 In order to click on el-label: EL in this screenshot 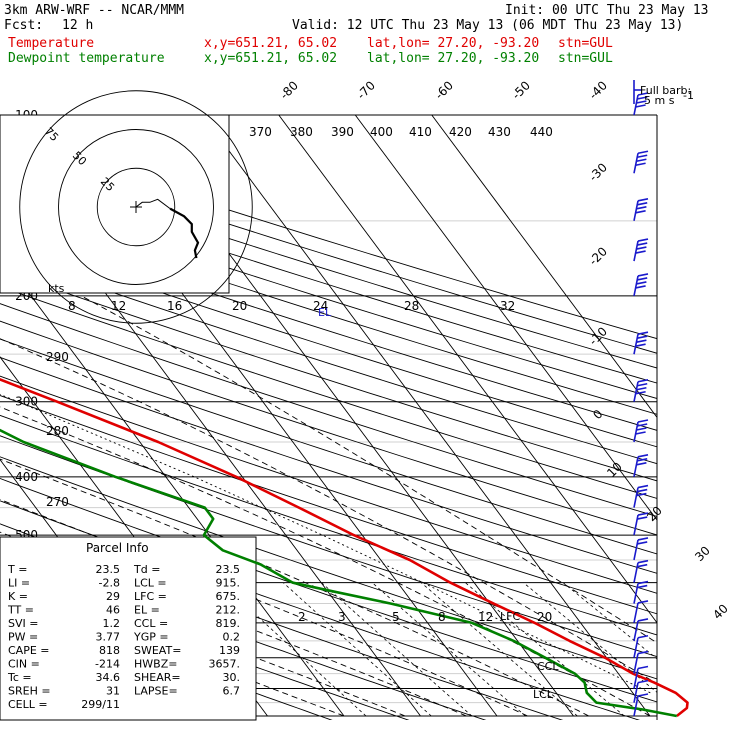, I will do `click(325, 312)`.